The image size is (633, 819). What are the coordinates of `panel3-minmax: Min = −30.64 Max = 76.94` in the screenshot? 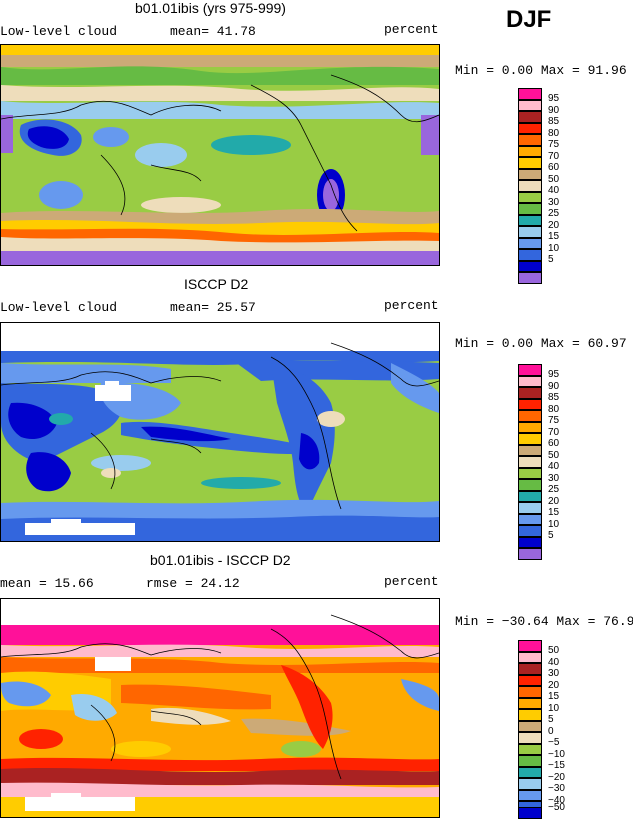 It's located at (544, 621).